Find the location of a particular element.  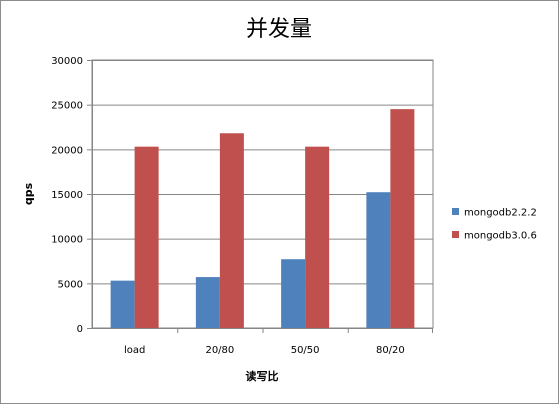

y-tick-label-25000: 25000 is located at coordinates (67, 106).